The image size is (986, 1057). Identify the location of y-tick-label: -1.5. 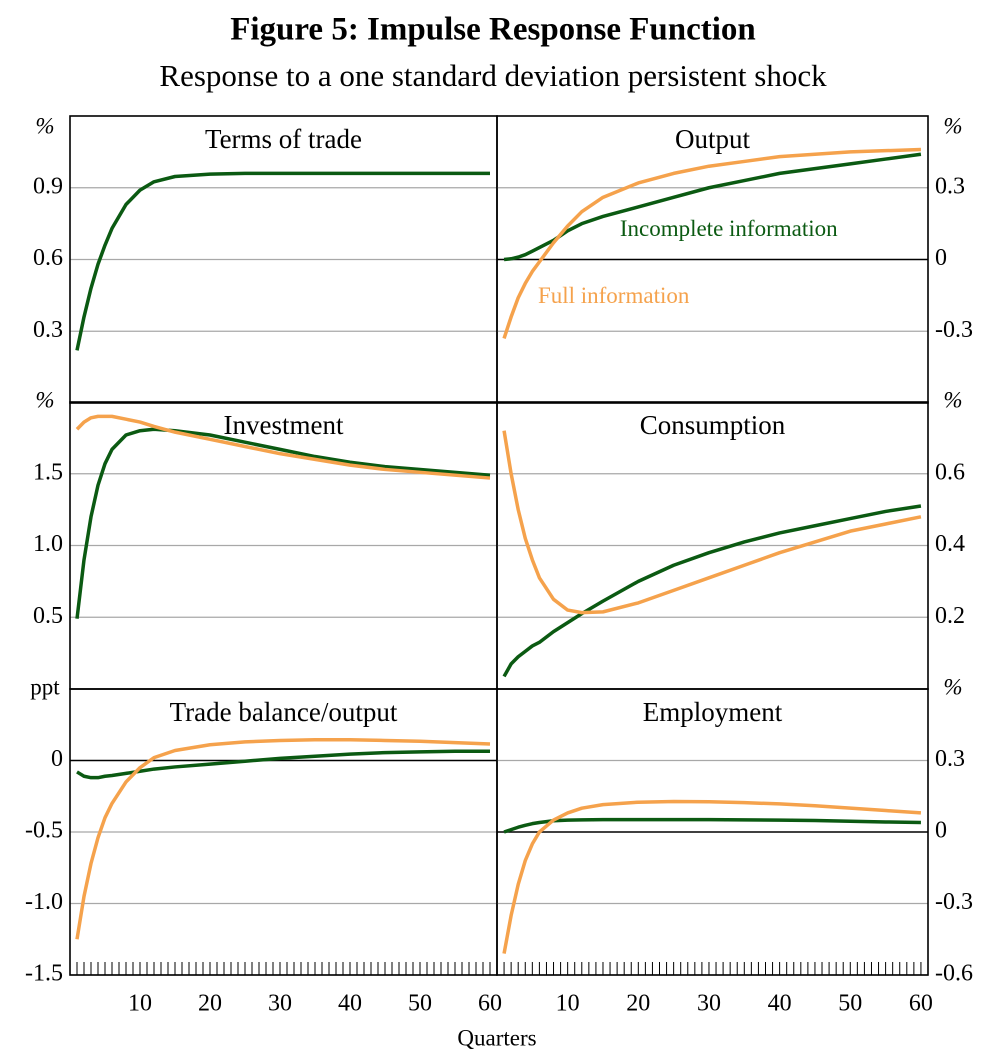
(44, 974).